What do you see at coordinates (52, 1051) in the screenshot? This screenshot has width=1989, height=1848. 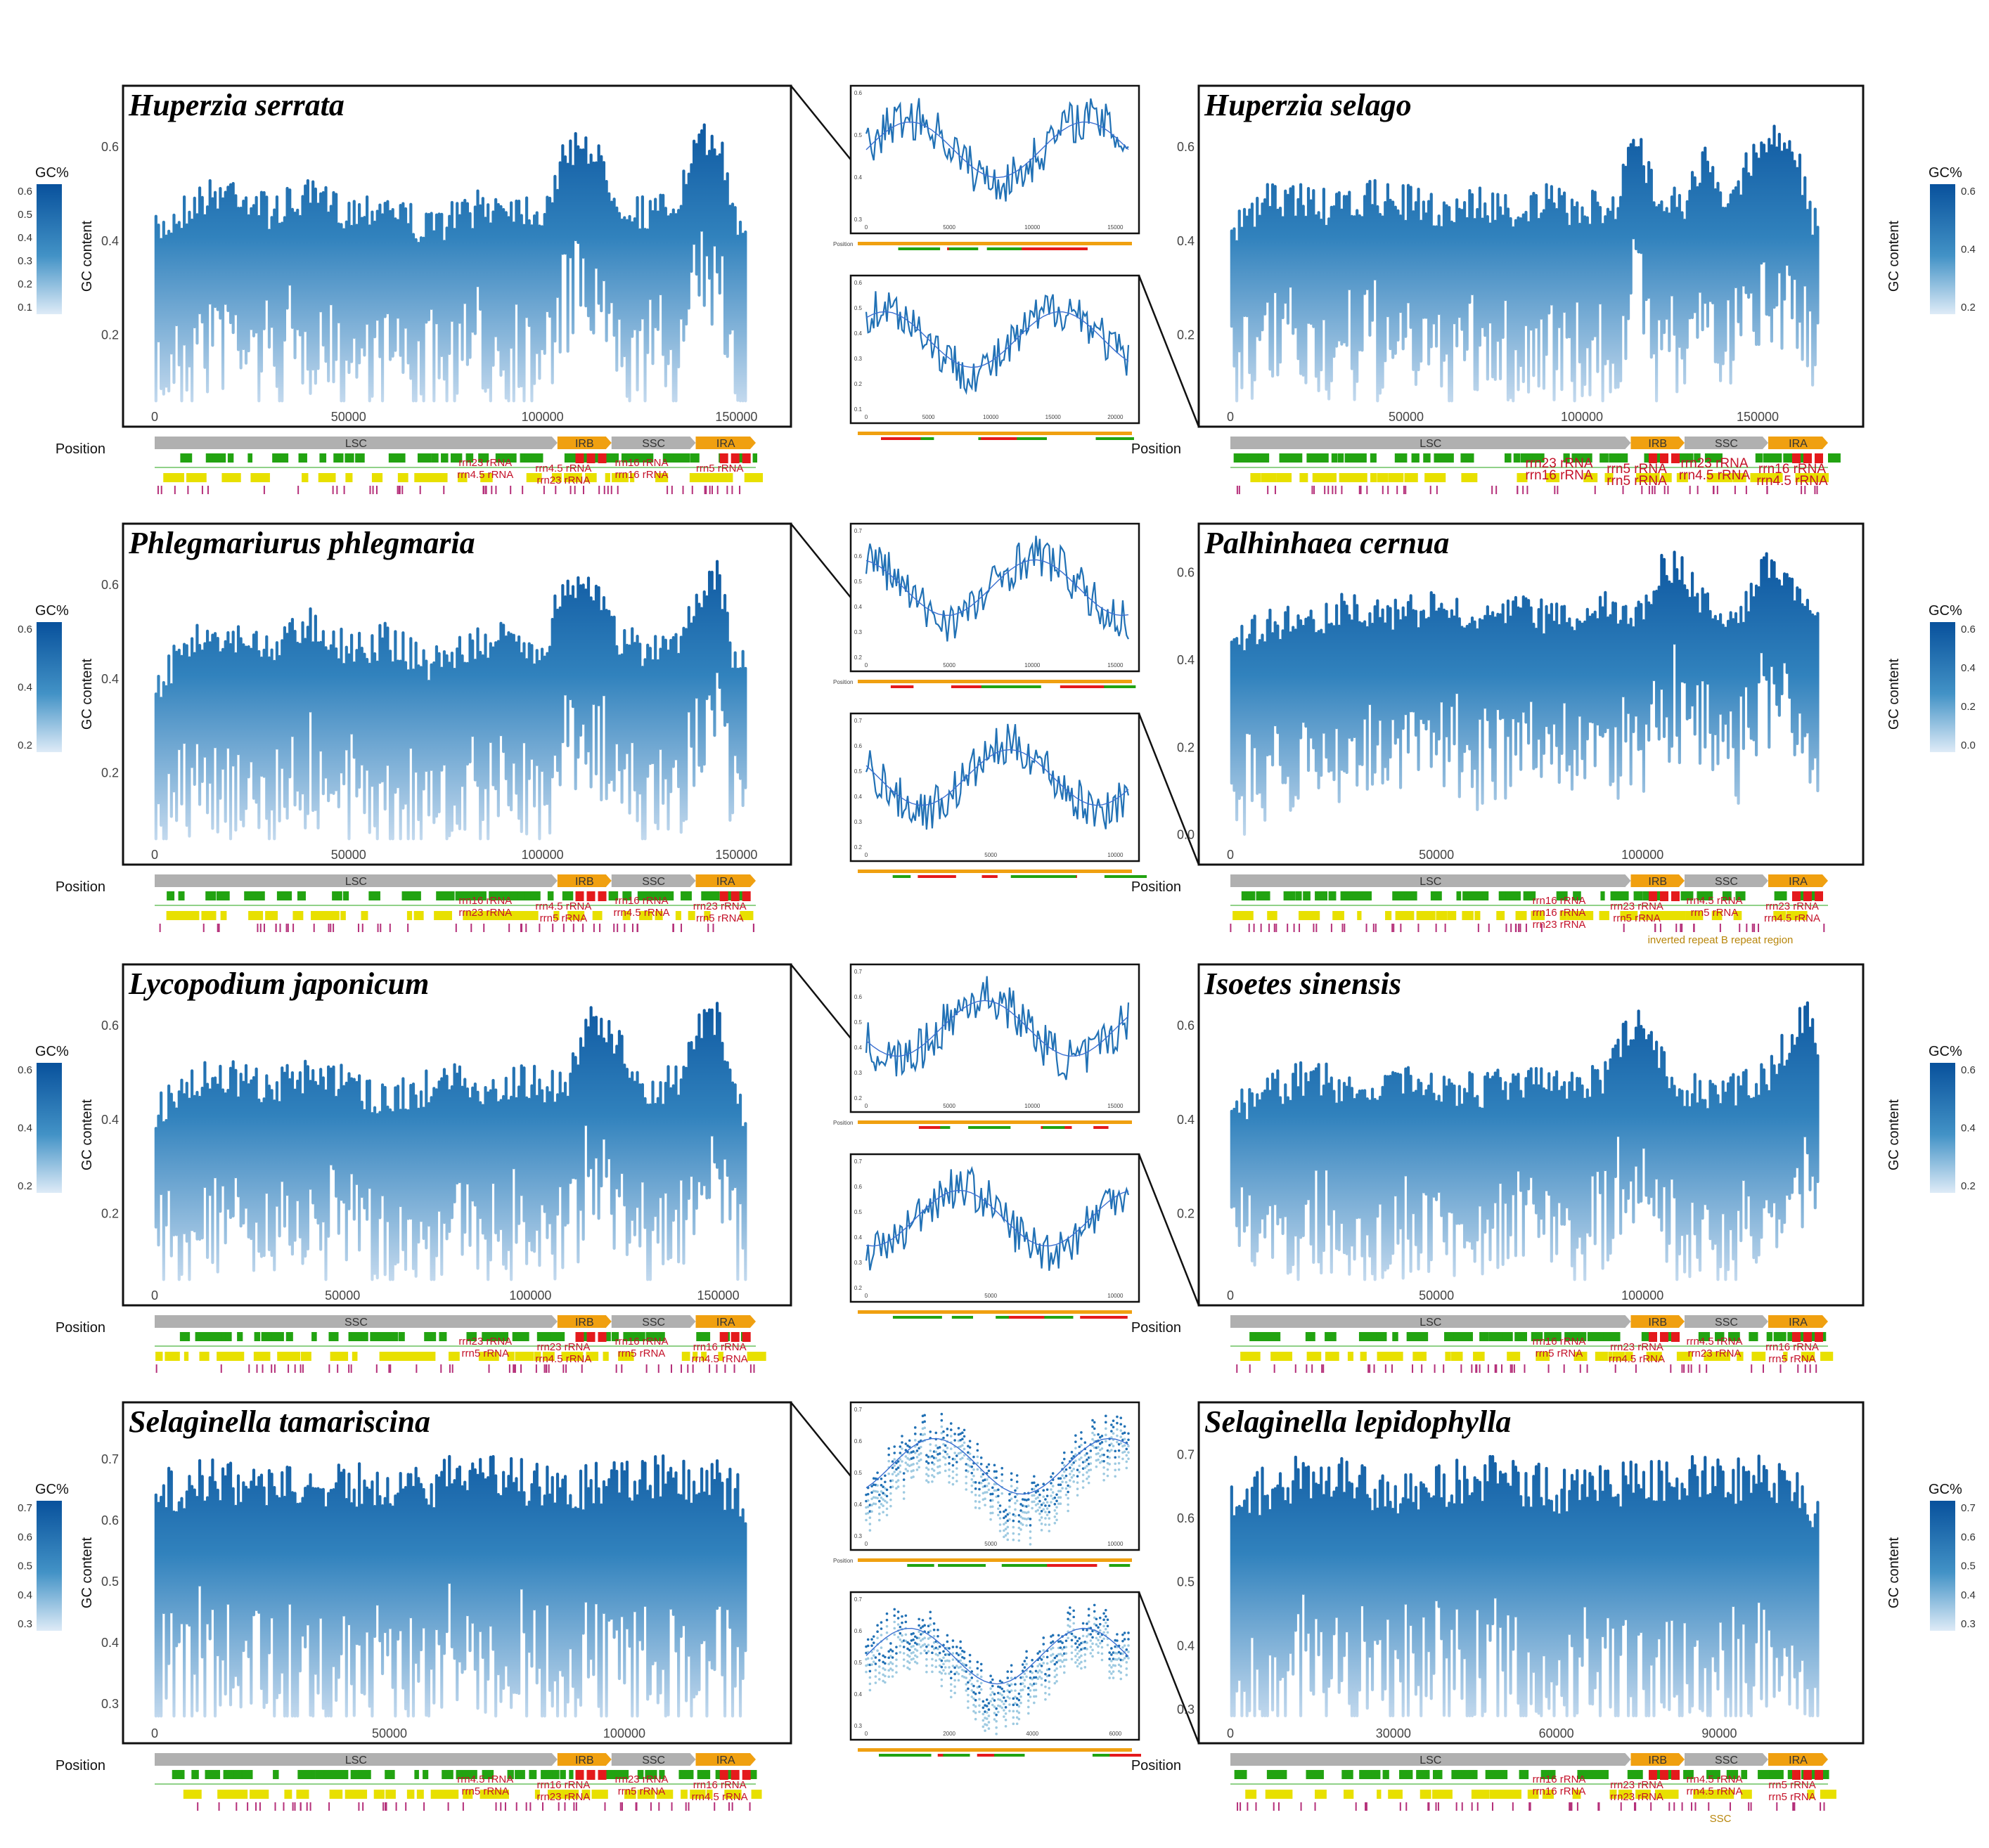 I see `legend-title: GC%` at bounding box center [52, 1051].